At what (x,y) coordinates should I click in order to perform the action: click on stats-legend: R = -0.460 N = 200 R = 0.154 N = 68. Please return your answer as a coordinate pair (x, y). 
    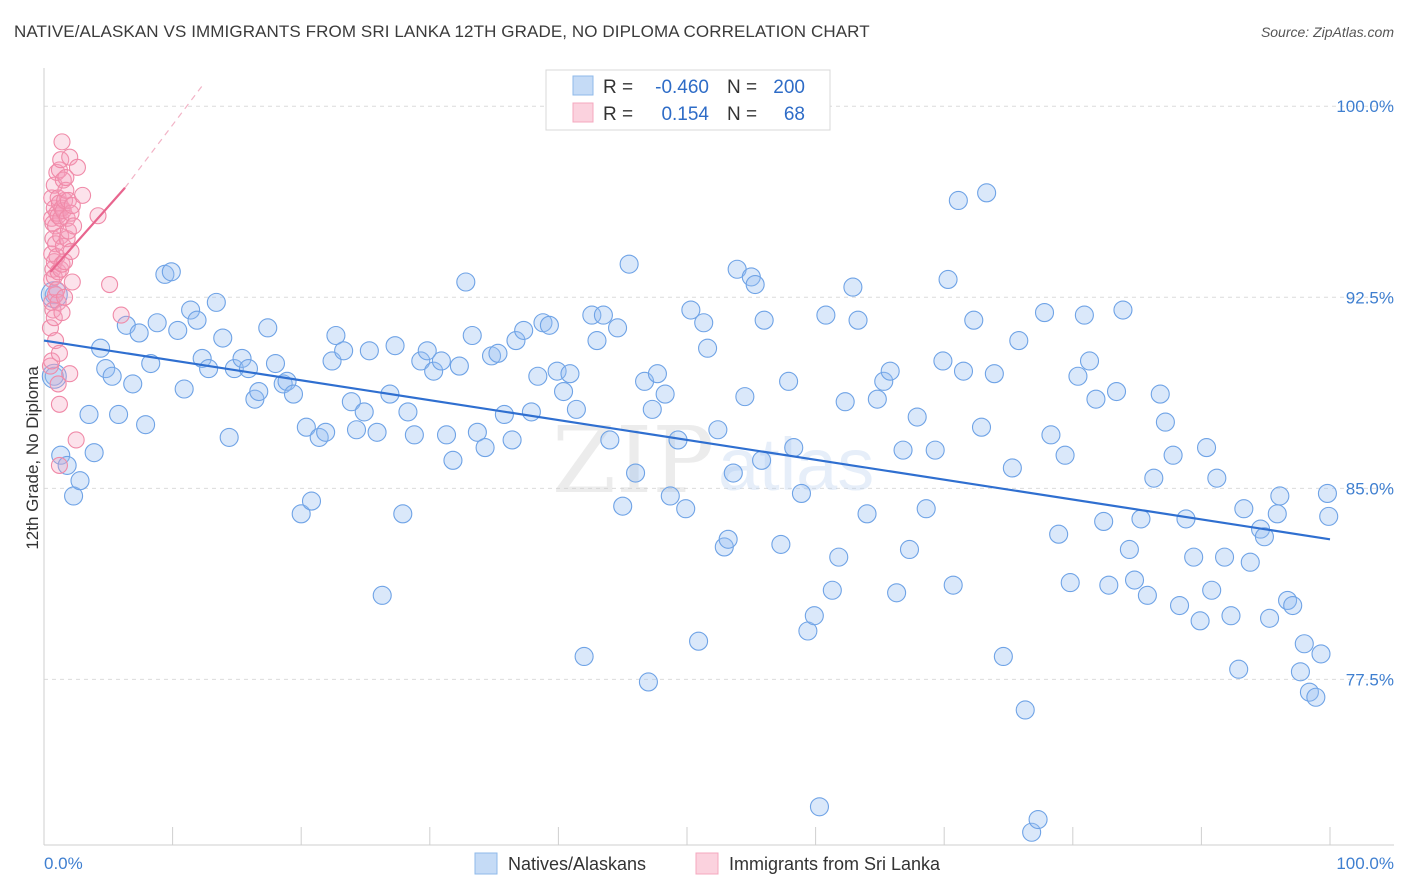
    Looking at the image, I should click on (688, 100).